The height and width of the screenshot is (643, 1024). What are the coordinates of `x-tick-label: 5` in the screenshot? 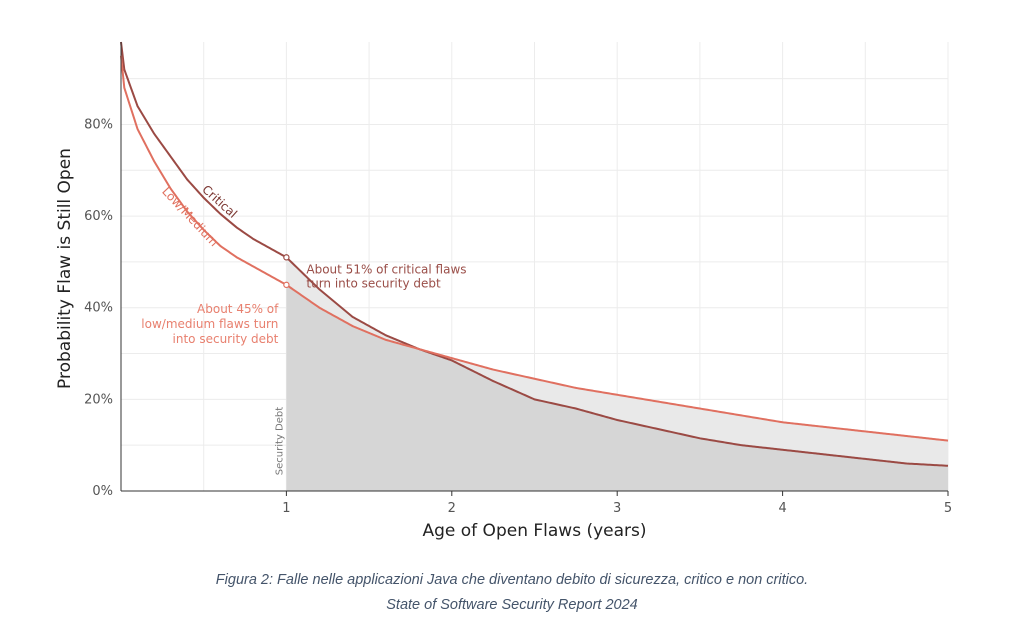 It's located at (948, 508).